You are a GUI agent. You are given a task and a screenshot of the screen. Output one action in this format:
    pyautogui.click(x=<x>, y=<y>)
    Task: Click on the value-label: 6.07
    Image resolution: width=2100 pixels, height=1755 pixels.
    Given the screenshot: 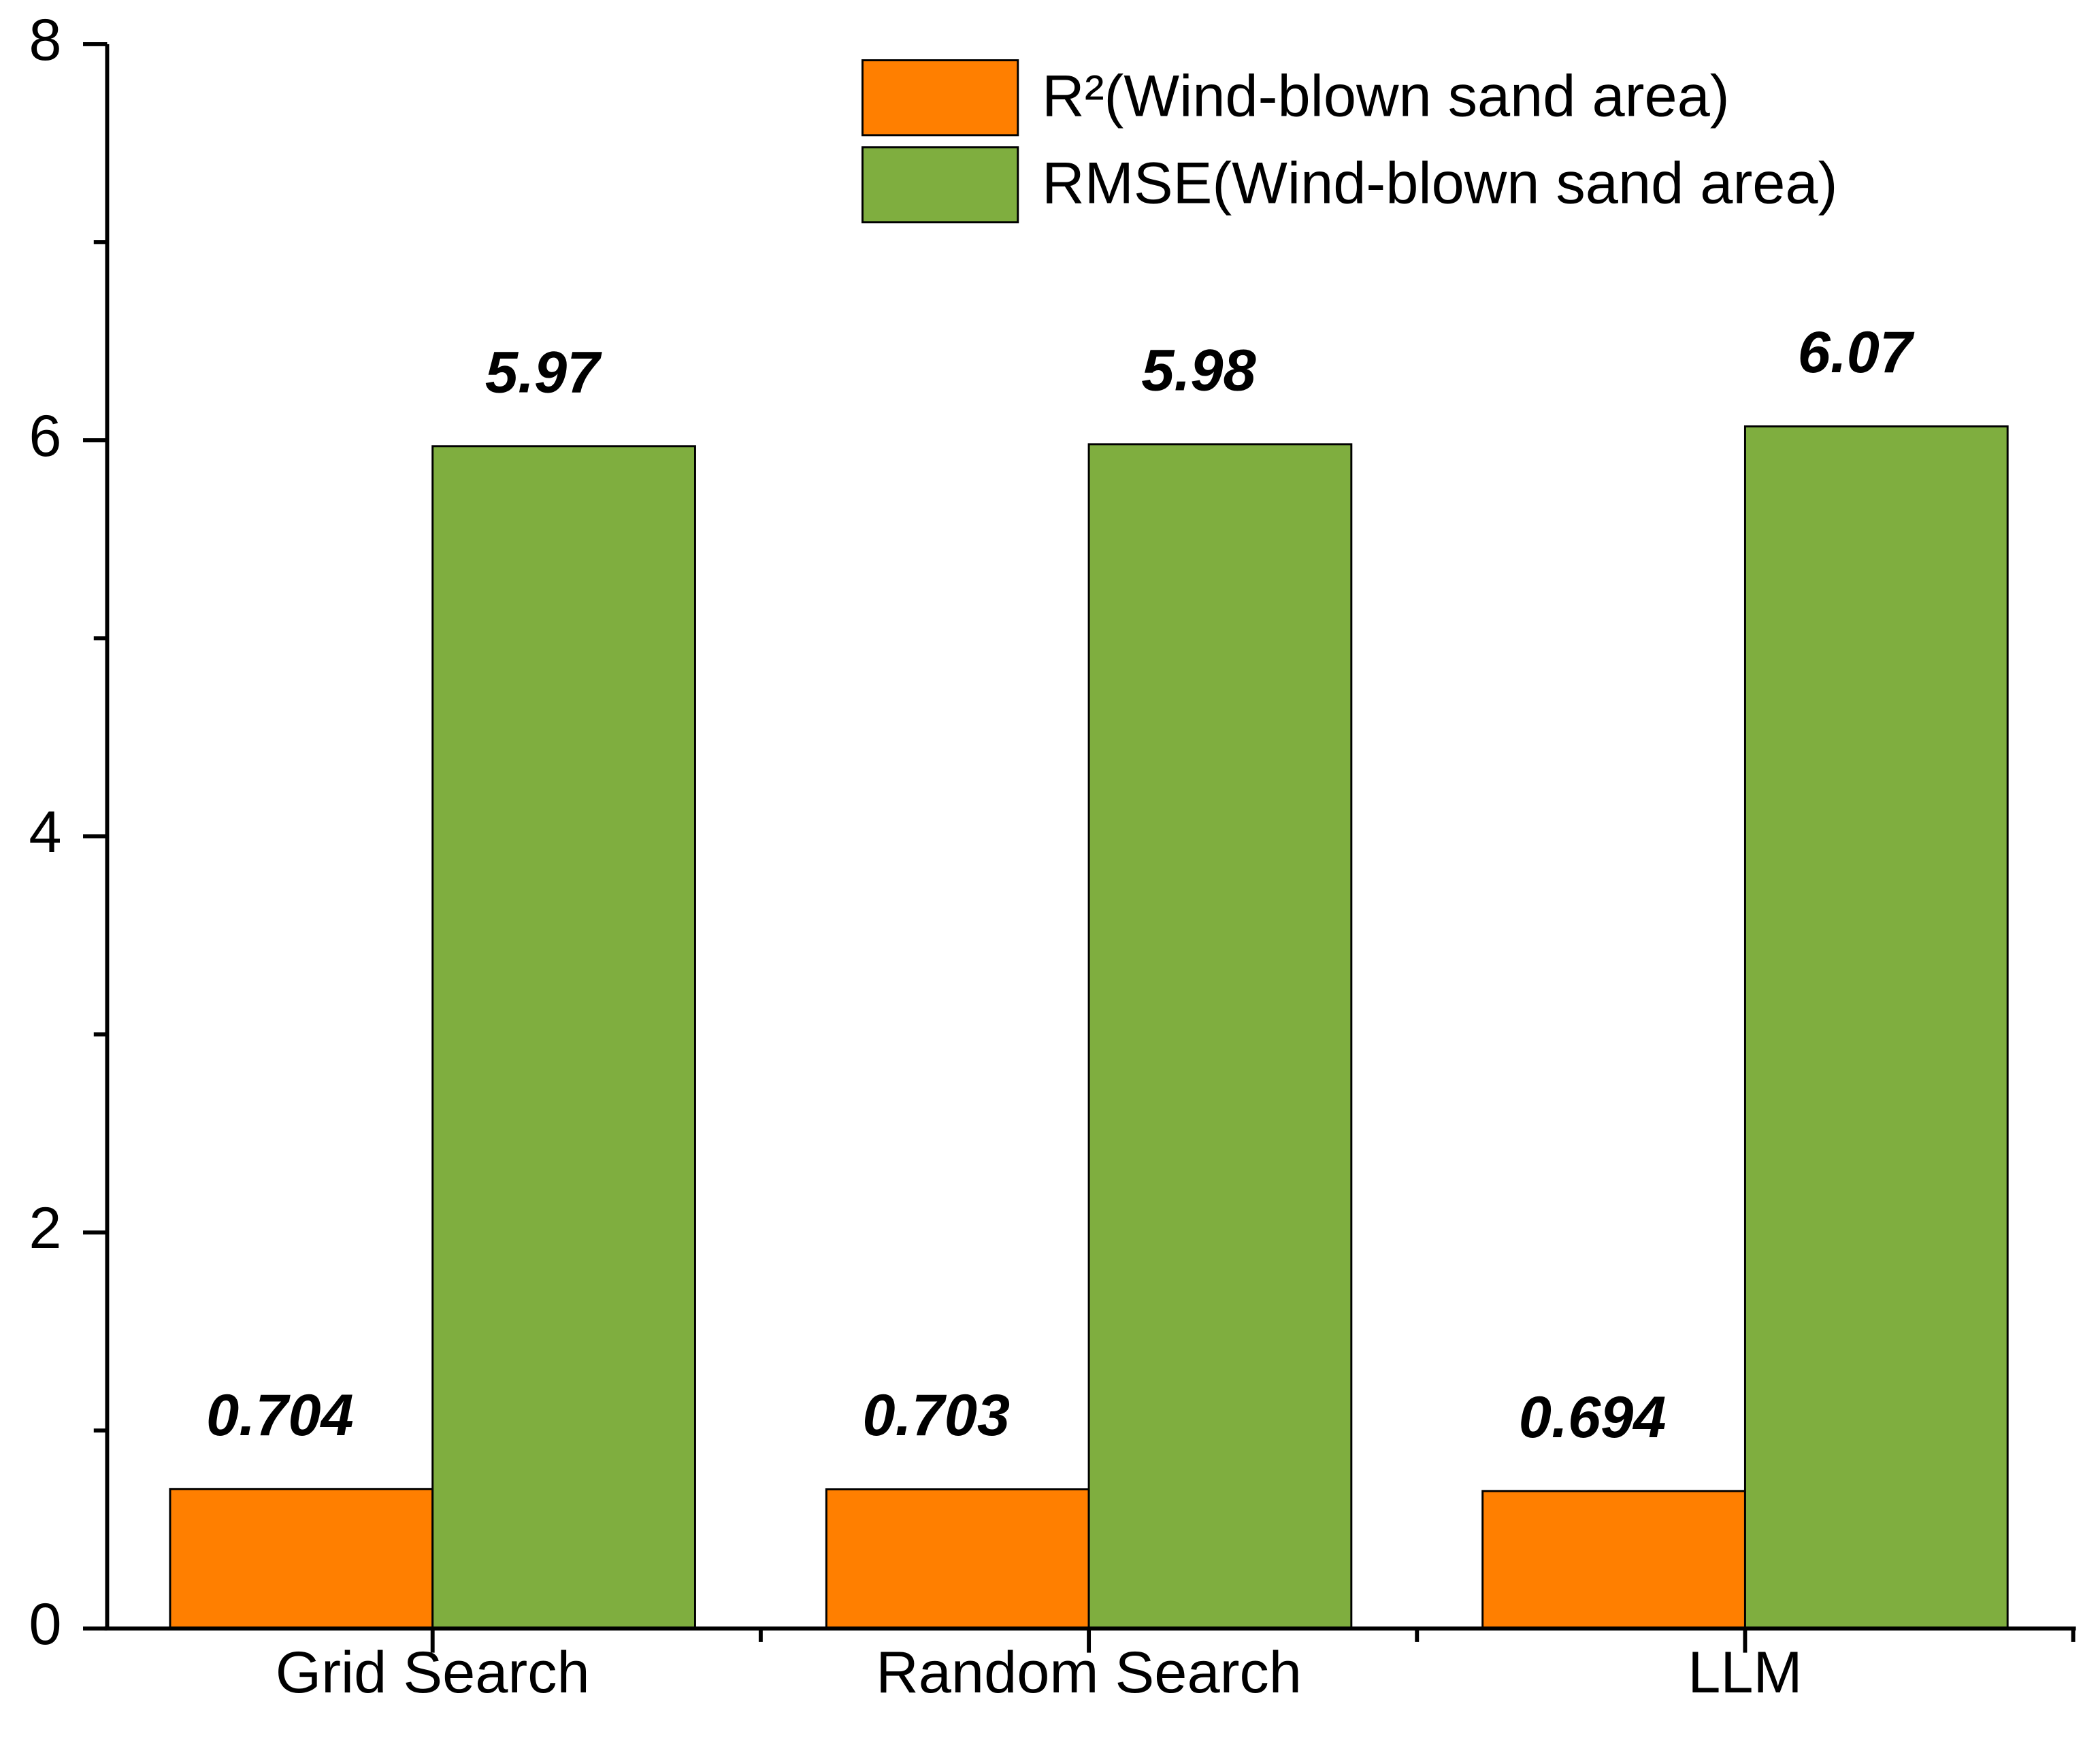 What is the action you would take?
    pyautogui.click(x=1856, y=352)
    